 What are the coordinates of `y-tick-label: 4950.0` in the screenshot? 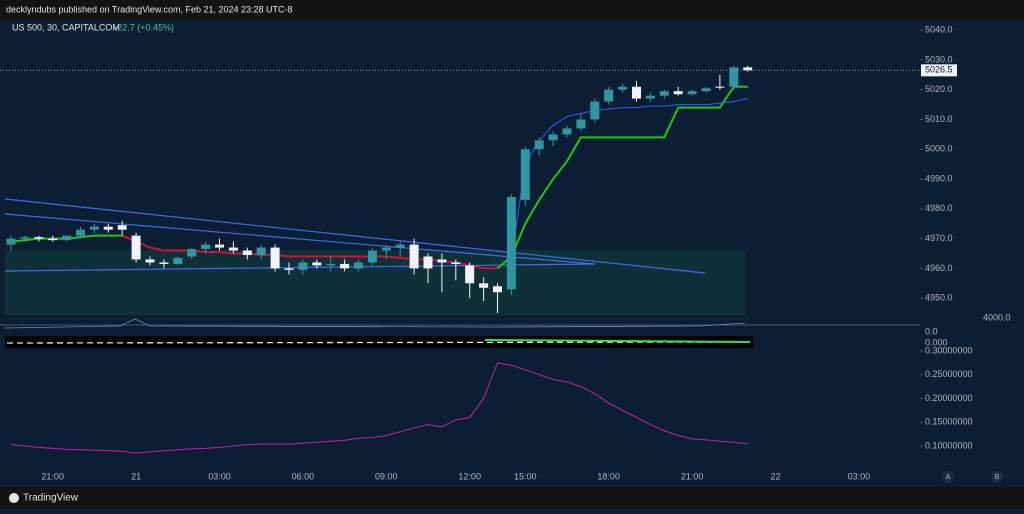 It's located at (939, 298).